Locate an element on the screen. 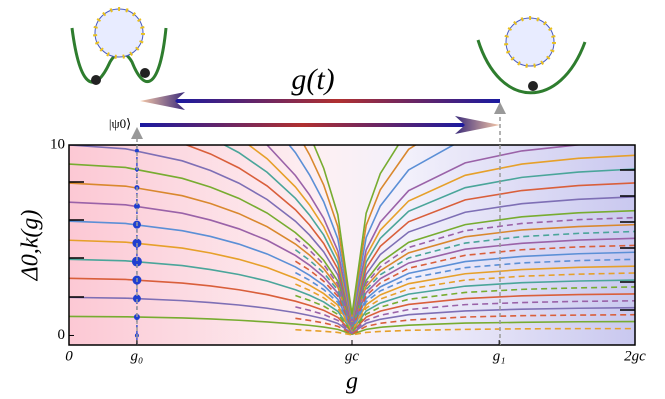 Image resolution: width=665 pixels, height=399 pixels. x-tick-label: g₀ is located at coordinates (137, 356).